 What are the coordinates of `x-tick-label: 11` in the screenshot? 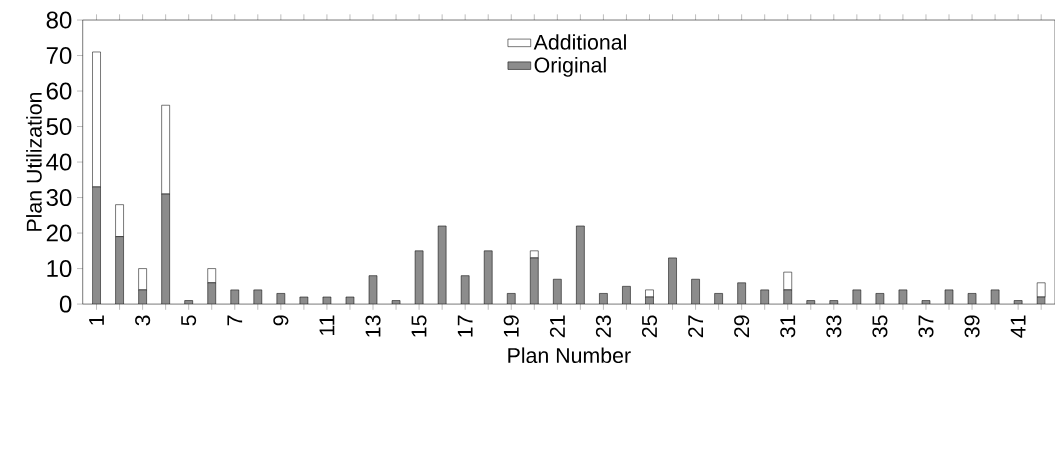 It's located at (327, 325).